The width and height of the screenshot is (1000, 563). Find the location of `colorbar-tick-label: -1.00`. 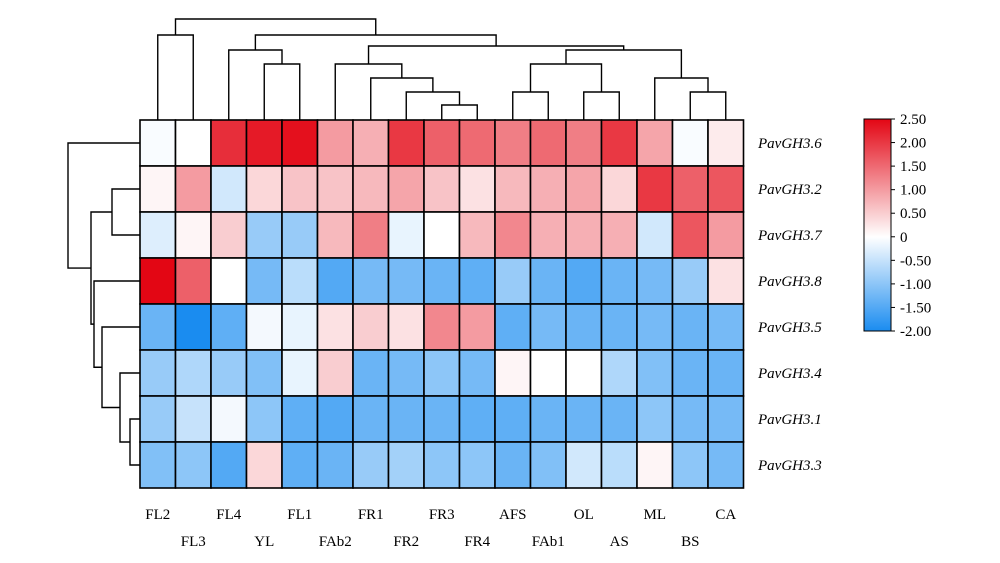

colorbar-tick-label: -1.00 is located at coordinates (915, 285).